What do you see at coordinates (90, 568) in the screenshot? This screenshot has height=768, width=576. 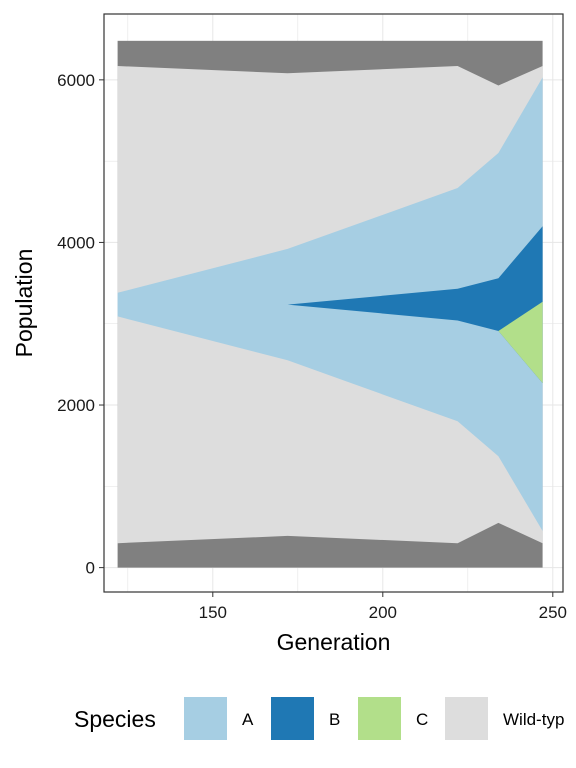 I see `y-tick-label: 0` at bounding box center [90, 568].